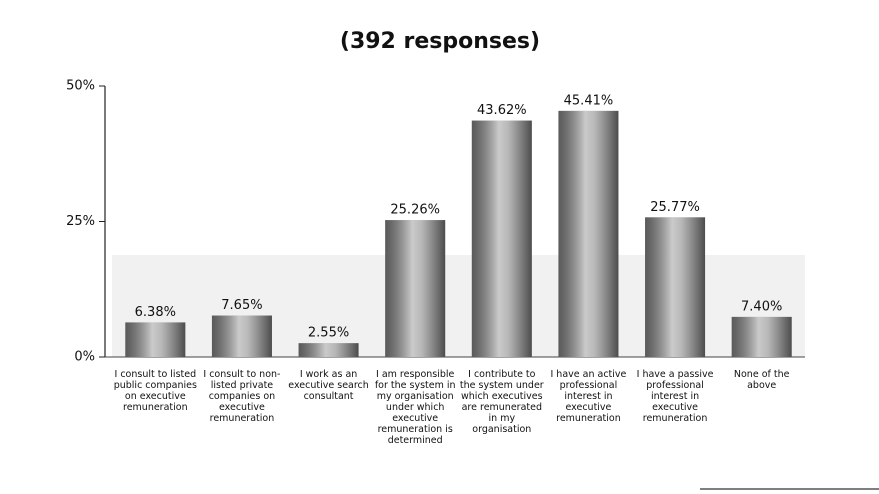 The height and width of the screenshot is (494, 879). What do you see at coordinates (502, 110) in the screenshot?
I see `value-label: 43.62%` at bounding box center [502, 110].